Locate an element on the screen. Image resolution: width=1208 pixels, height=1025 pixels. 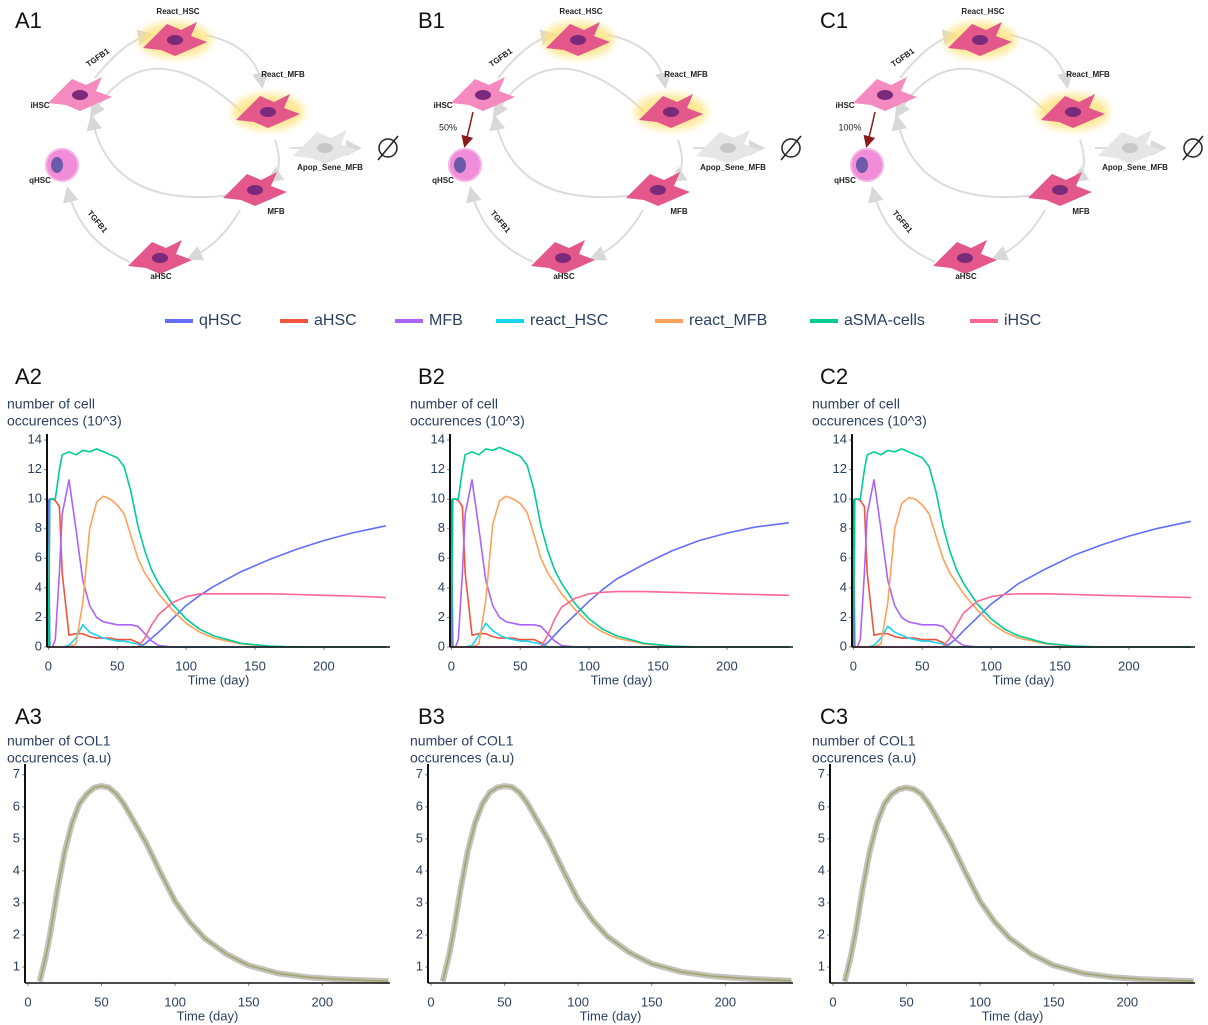
y-axis-title: number of COL1 is located at coordinates (864, 741).